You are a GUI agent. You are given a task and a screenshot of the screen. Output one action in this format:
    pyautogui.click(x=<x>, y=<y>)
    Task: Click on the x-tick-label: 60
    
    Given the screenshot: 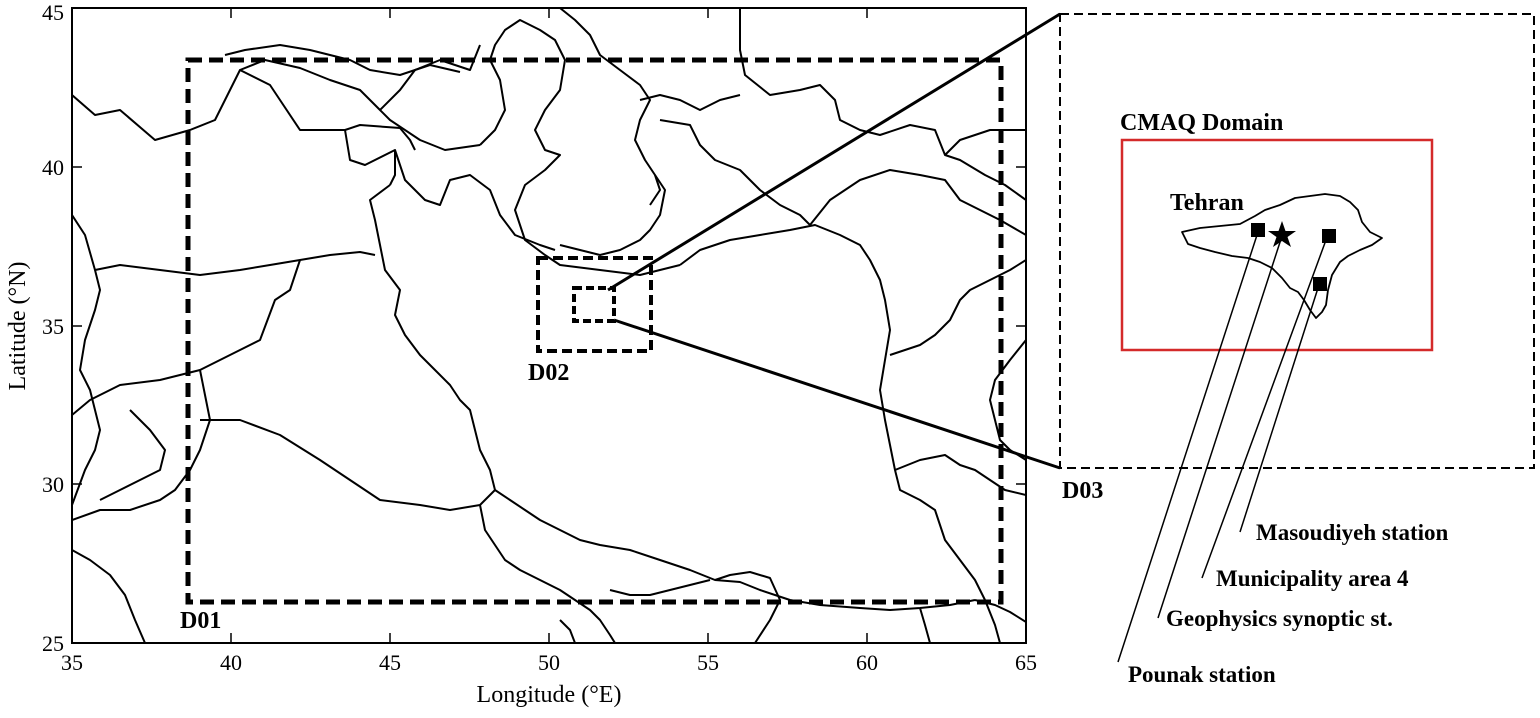 What is the action you would take?
    pyautogui.click(x=867, y=662)
    